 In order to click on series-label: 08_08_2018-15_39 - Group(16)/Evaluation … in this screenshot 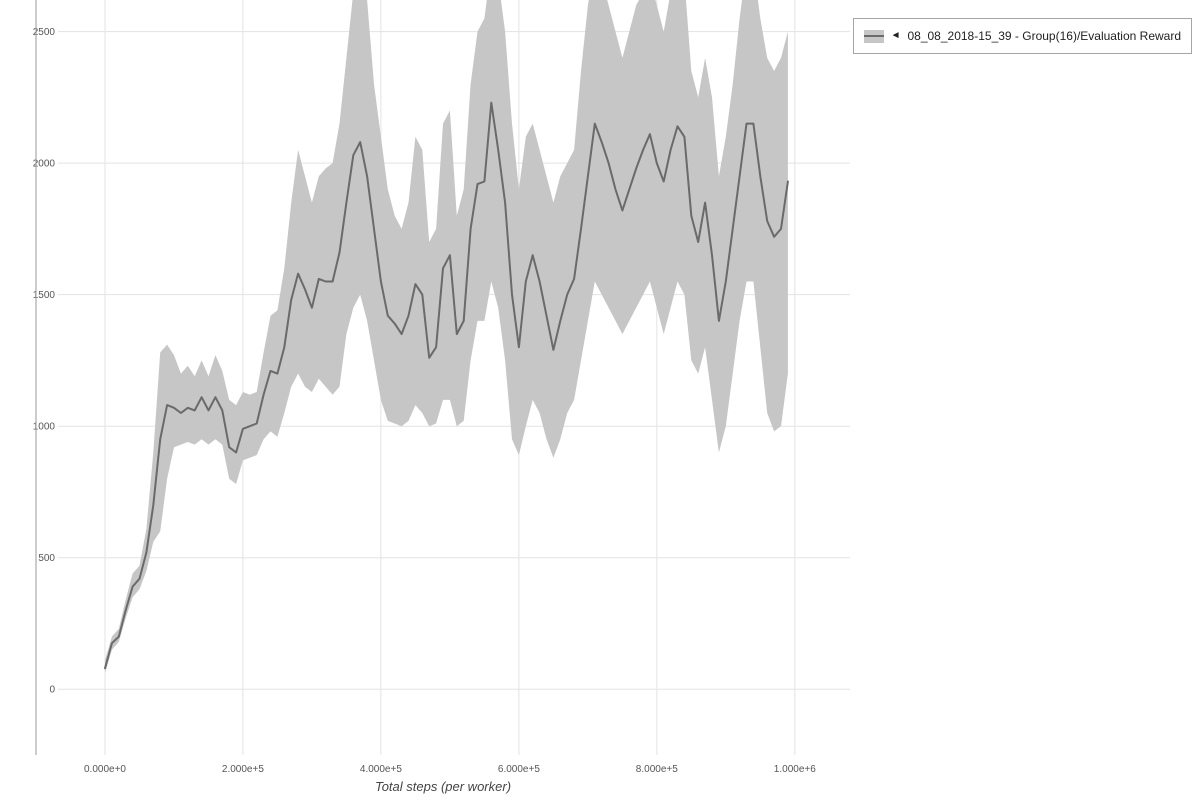, I will do `click(1044, 36)`.